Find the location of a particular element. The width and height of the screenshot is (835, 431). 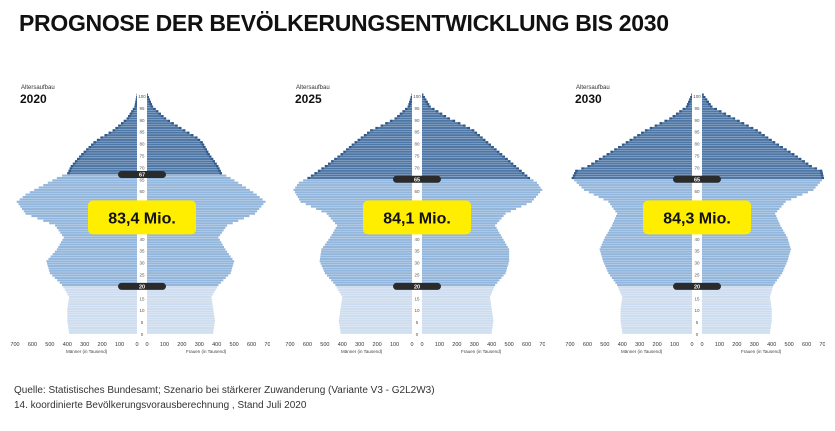

chart-year: 2020 is located at coordinates (33, 99).